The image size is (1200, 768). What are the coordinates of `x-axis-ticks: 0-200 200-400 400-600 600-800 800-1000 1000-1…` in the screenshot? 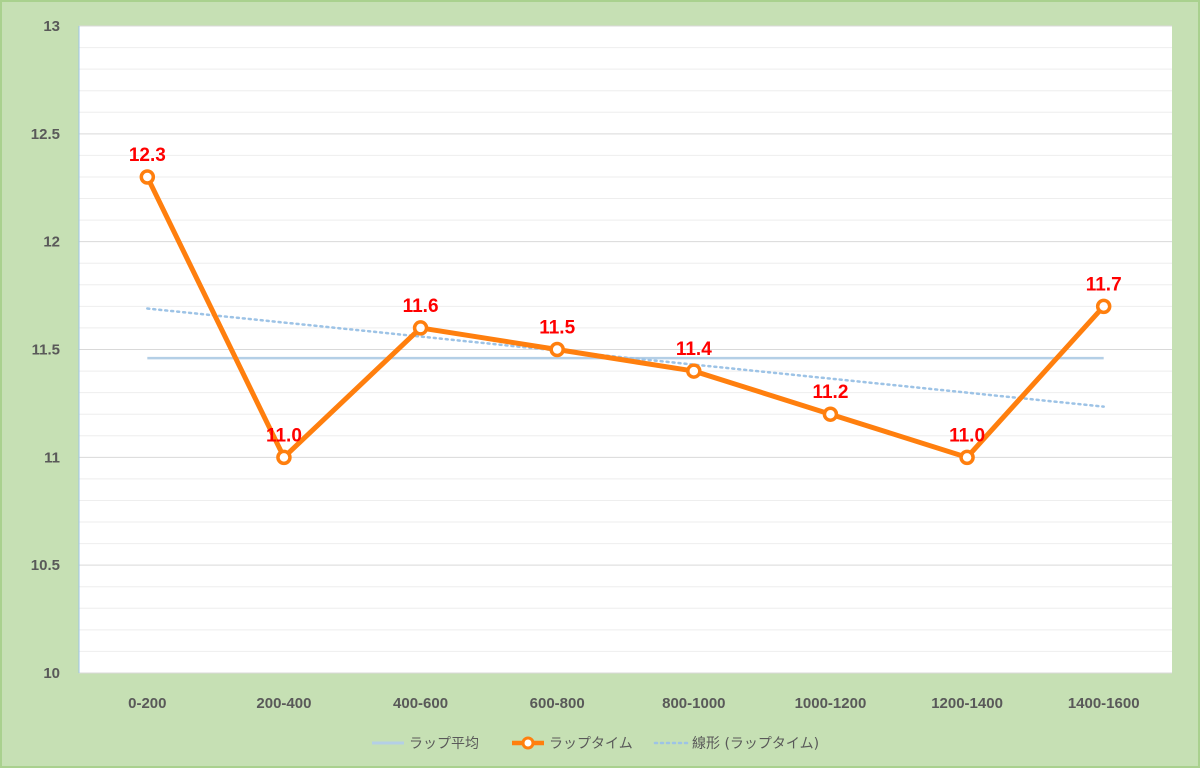 It's located at (633, 703).